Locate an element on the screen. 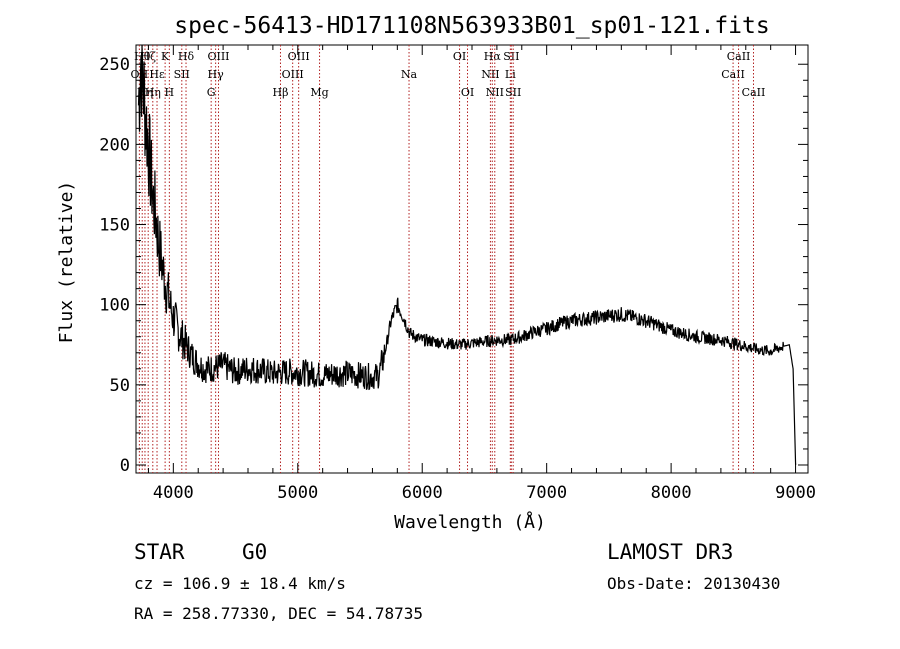 This screenshot has height=649, width=900. x-tick-label: 6000 is located at coordinates (422, 493).